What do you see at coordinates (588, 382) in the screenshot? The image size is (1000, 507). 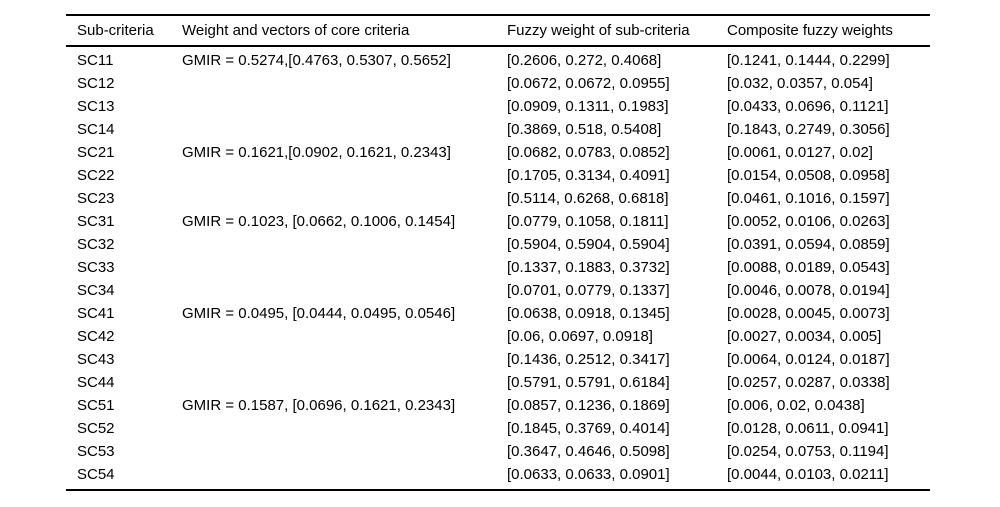 I see `fuzzy-weight-cell: [0.5791, 0.5791, 0.6184]` at bounding box center [588, 382].